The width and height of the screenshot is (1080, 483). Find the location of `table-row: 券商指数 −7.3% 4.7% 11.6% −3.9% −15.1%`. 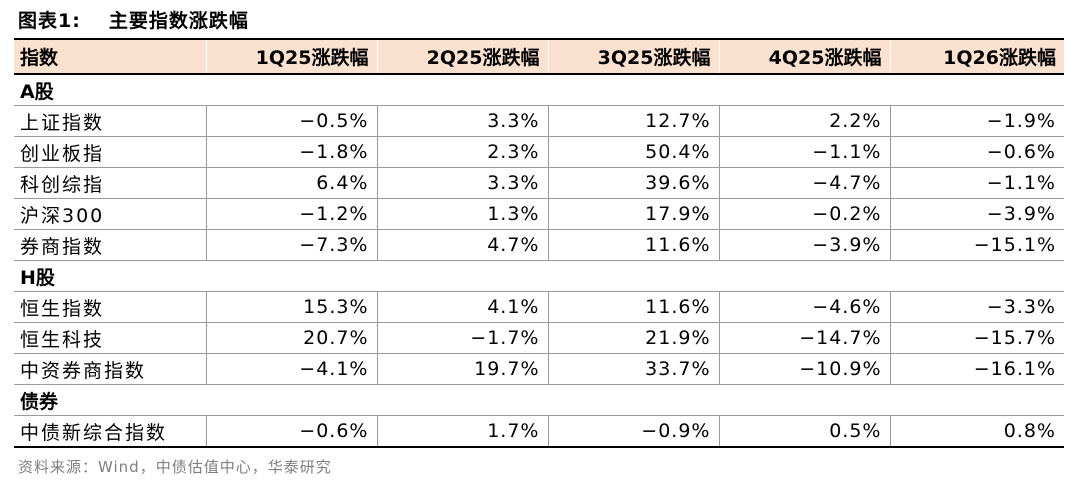

table-row: 券商指数 −7.3% 4.7% 11.6% −3.9% −15.1% is located at coordinates (539, 245).